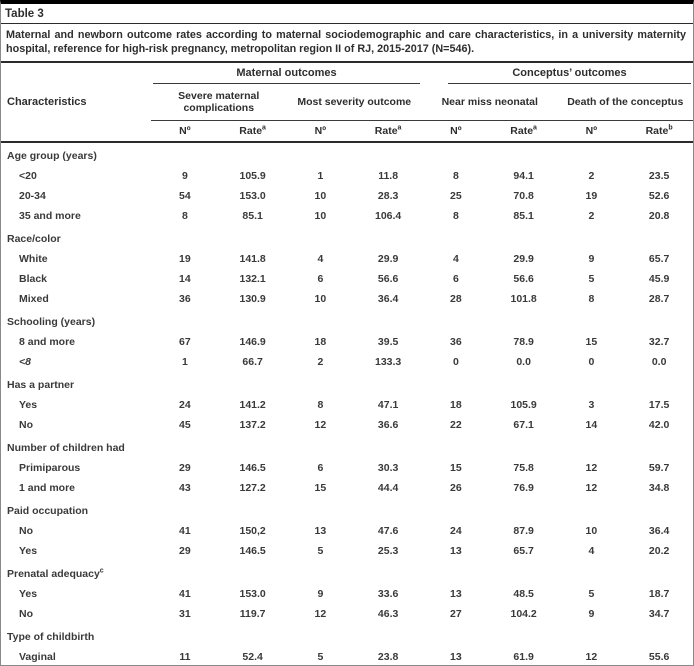  What do you see at coordinates (347, 14) in the screenshot?
I see `table-title: Table 3` at bounding box center [347, 14].